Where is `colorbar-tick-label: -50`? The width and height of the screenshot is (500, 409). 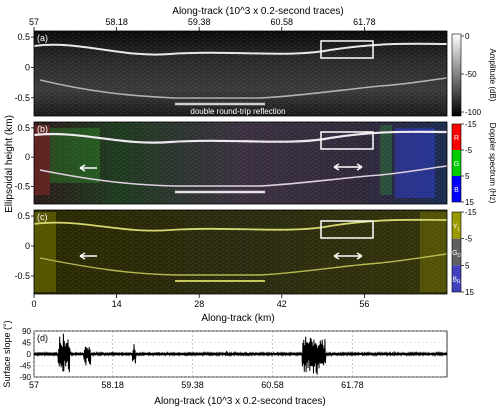
colorbar-tick-label: -50 is located at coordinates (471, 74).